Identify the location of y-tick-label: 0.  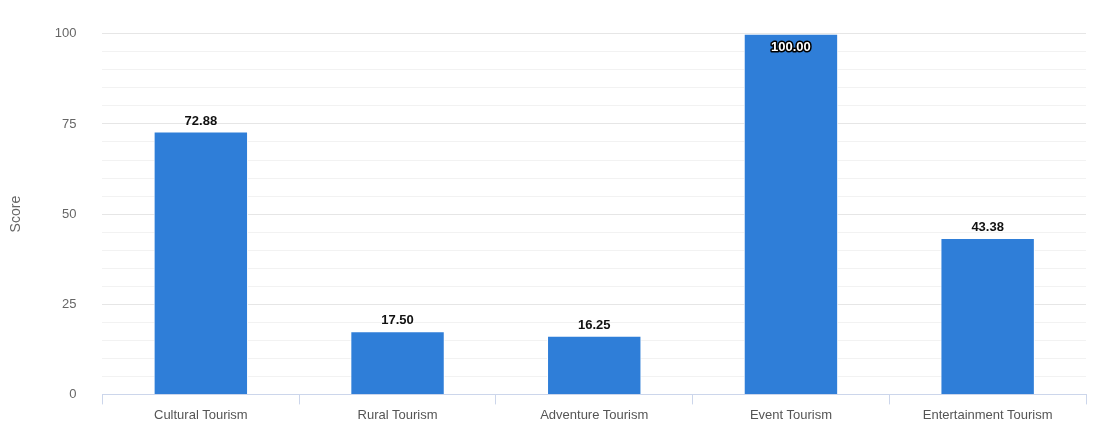
(73, 393).